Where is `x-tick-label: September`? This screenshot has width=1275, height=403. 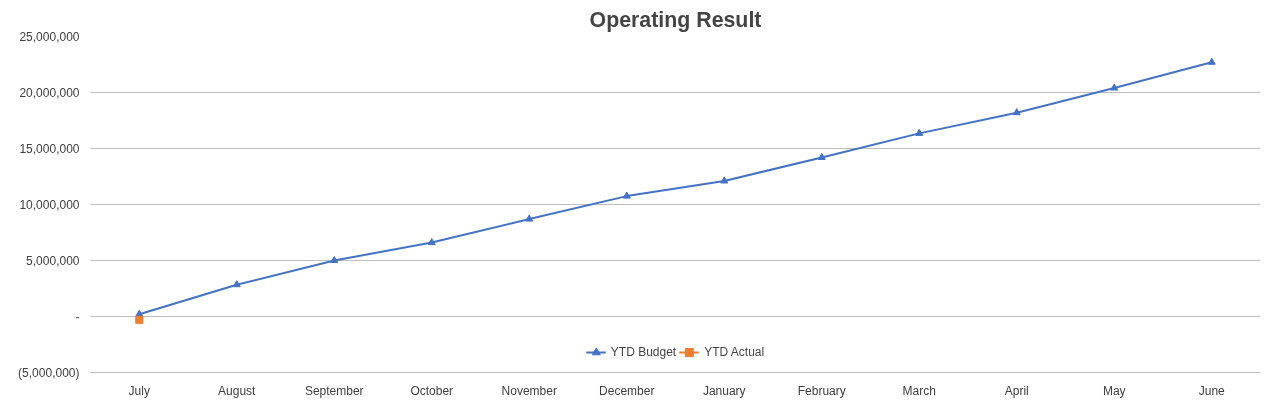
x-tick-label: September is located at coordinates (334, 390).